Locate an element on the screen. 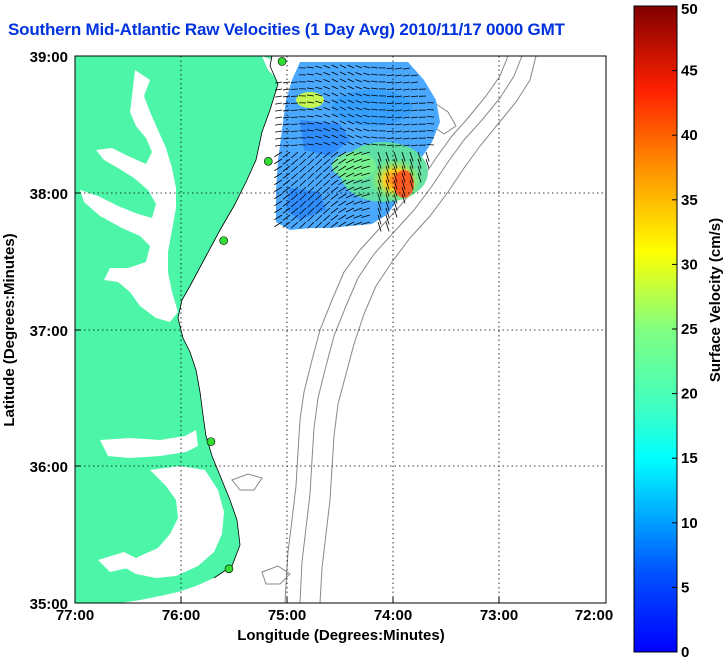 This screenshot has width=724, height=659. delaware-bay is located at coordinates (273, 67).